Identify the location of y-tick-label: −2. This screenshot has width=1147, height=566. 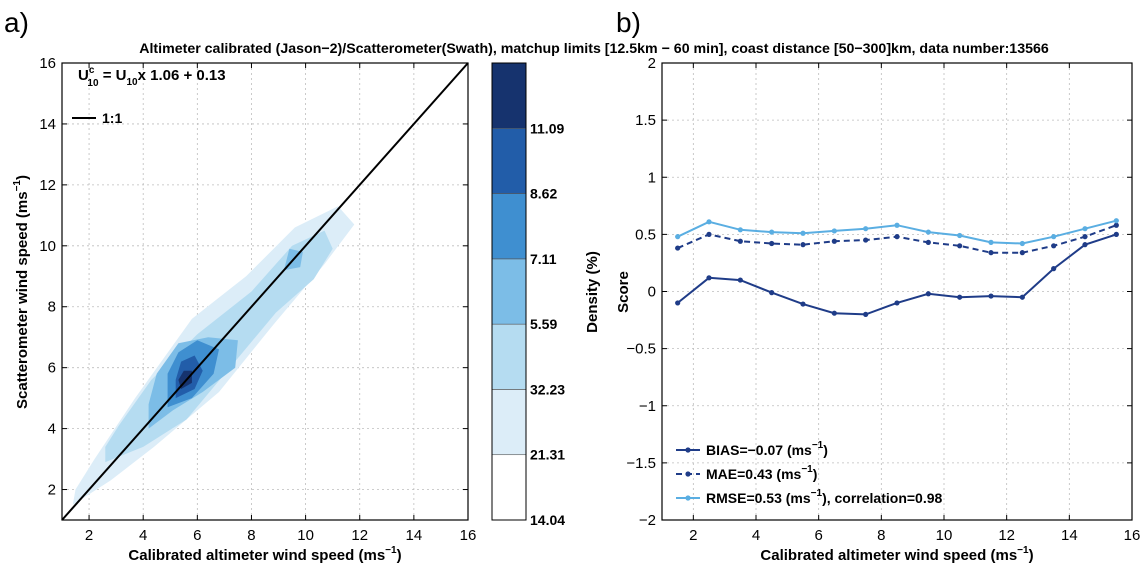
(647, 520).